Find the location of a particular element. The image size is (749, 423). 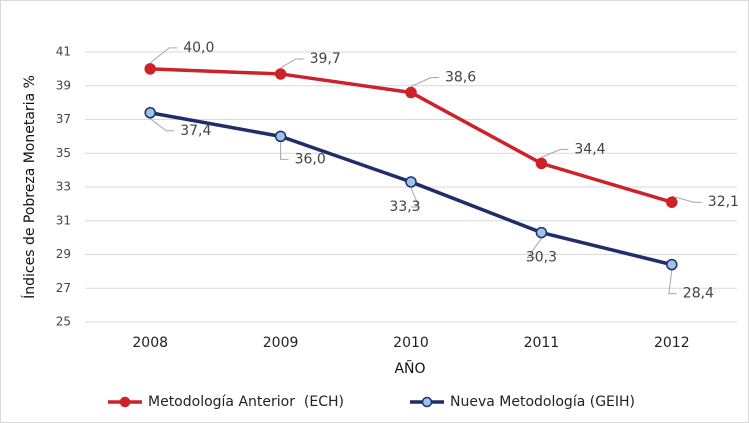

y-tick-label: 25 is located at coordinates (63, 322).